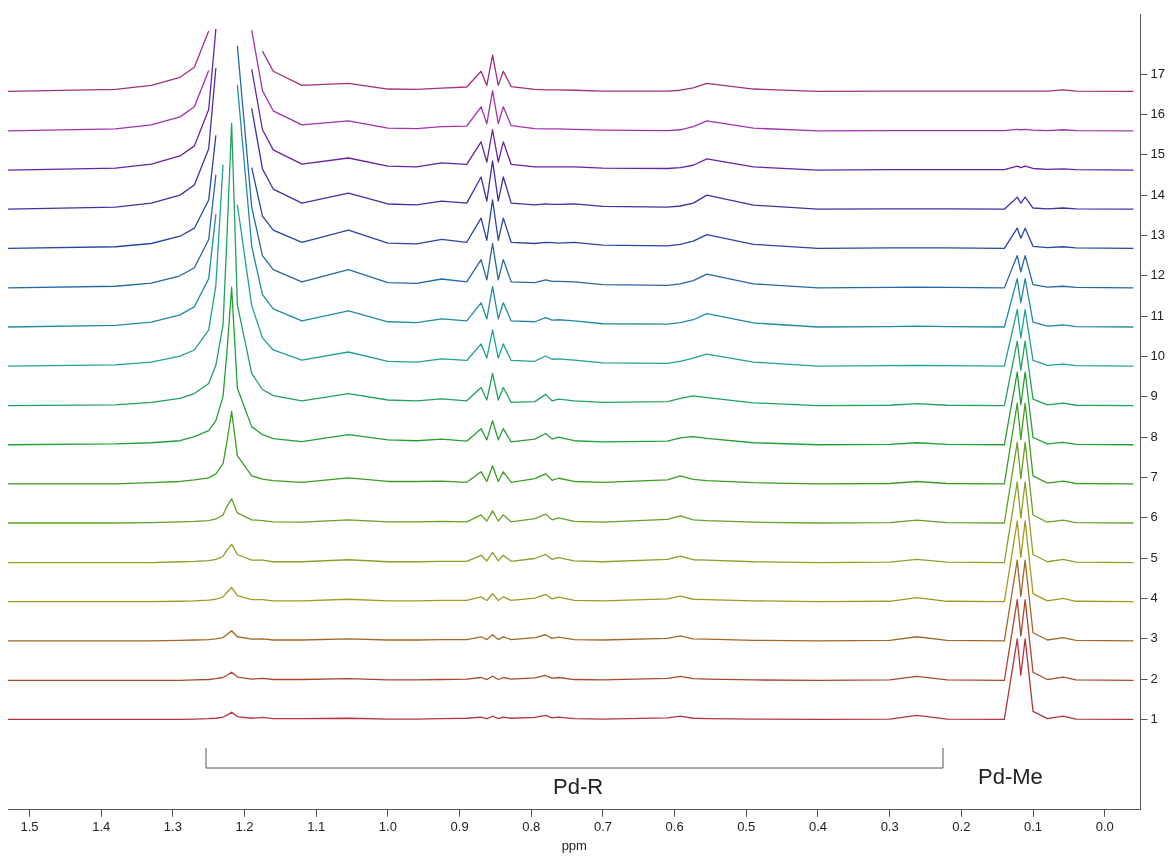 This screenshot has height=858, width=1172. What do you see at coordinates (746, 827) in the screenshot?
I see `x-tick-label: 0.5` at bounding box center [746, 827].